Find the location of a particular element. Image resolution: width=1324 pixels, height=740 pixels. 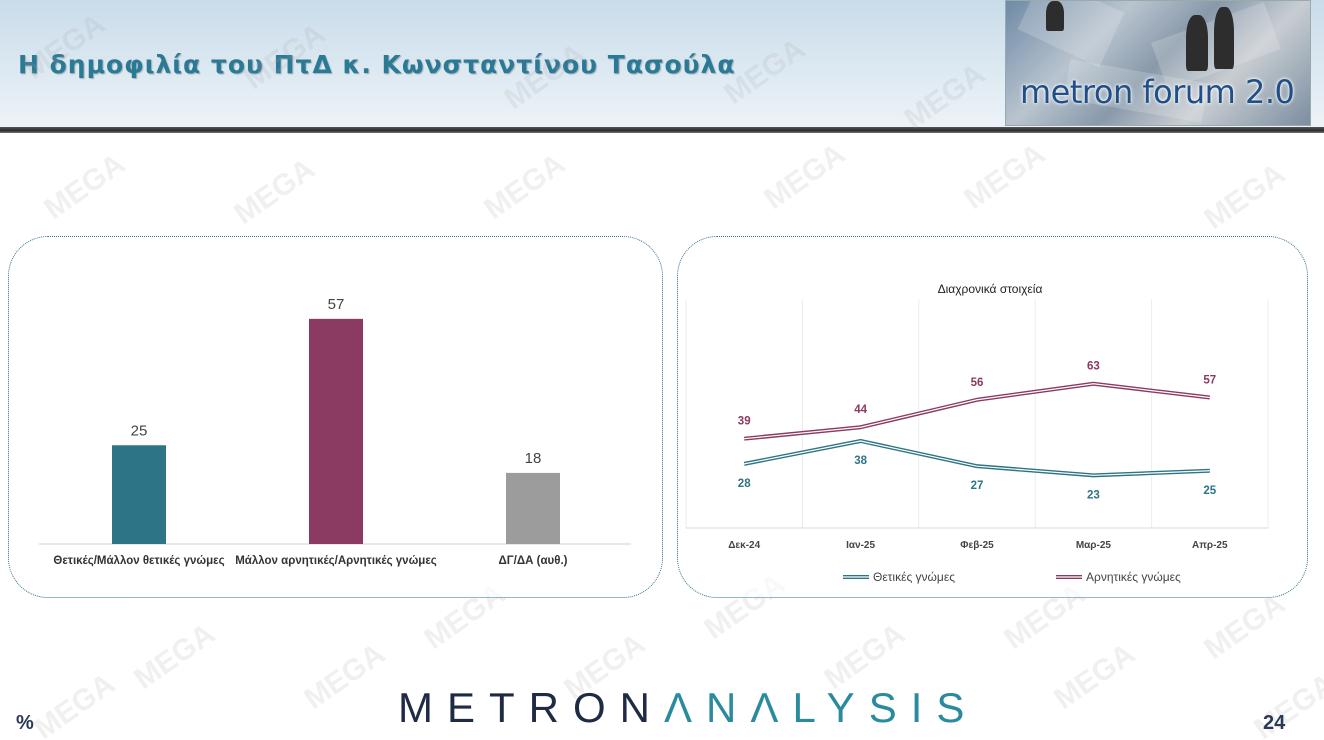

data-label: 57 is located at coordinates (1209, 380).